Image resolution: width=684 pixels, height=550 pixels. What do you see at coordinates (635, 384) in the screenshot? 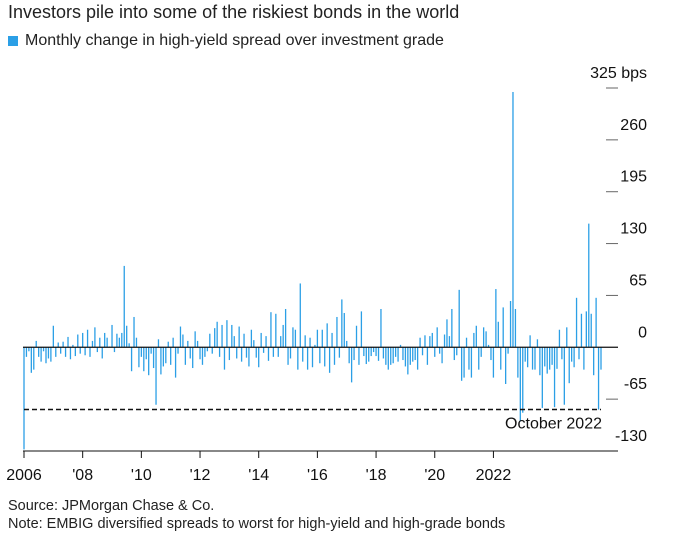
I see `y-tick-label: -65` at bounding box center [635, 384].